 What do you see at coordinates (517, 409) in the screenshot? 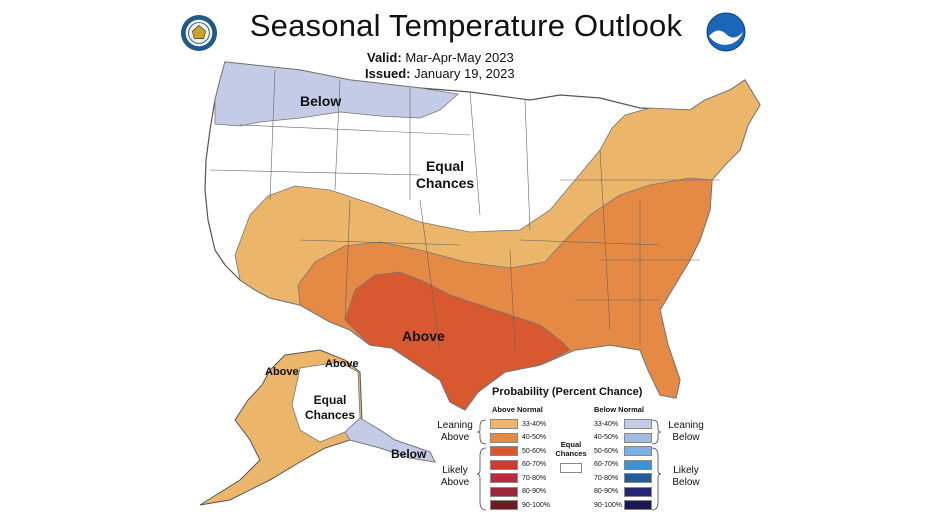
I see `legend-above-header: Above Normal` at bounding box center [517, 409].